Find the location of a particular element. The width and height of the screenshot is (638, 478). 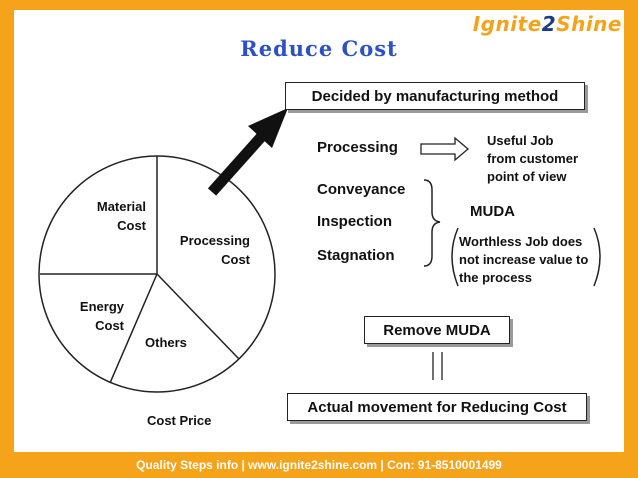

logo-part1: Ignite is located at coordinates (507, 24).